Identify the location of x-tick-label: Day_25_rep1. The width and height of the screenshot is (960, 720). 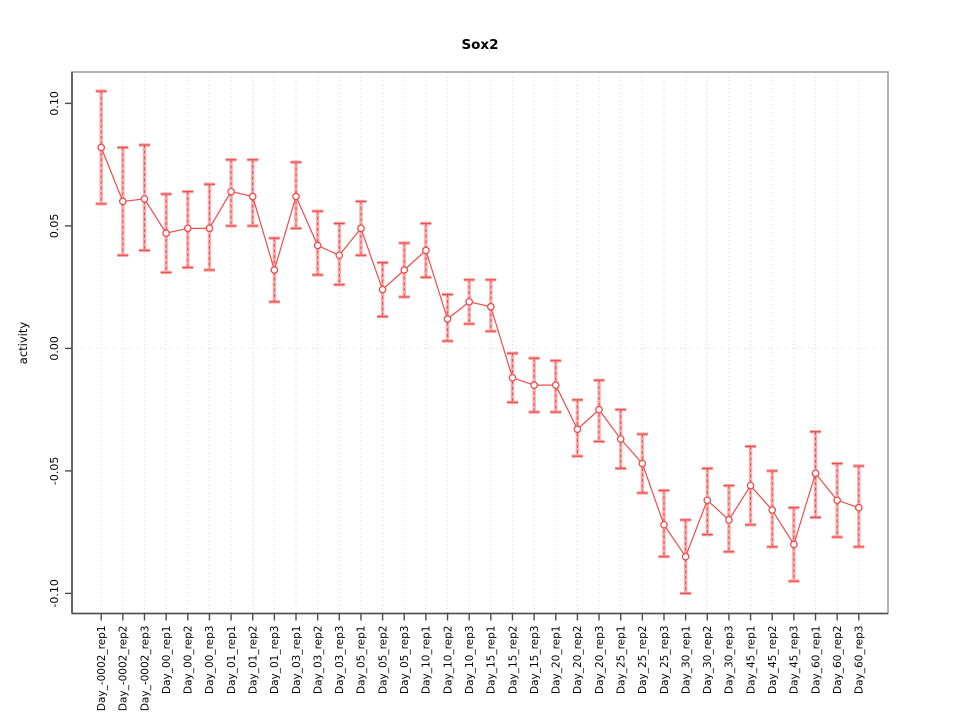
(621, 660).